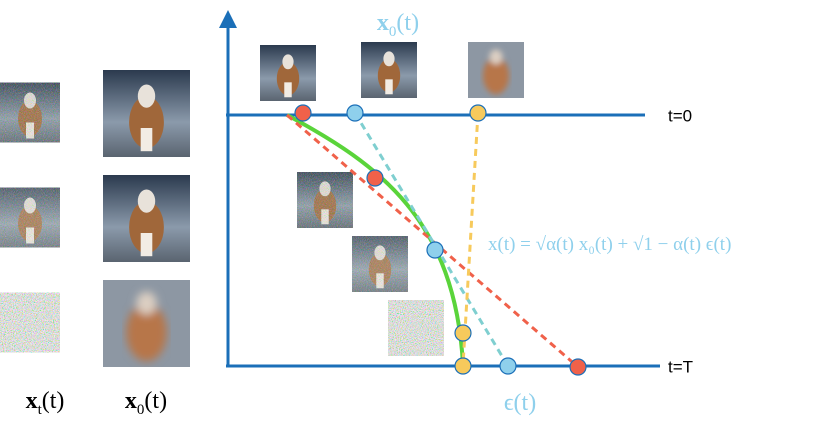 Image resolution: width=830 pixels, height=425 pixels. Describe the element at coordinates (520, 403) in the screenshot. I see `eps-label: ϵ(t)` at that location.